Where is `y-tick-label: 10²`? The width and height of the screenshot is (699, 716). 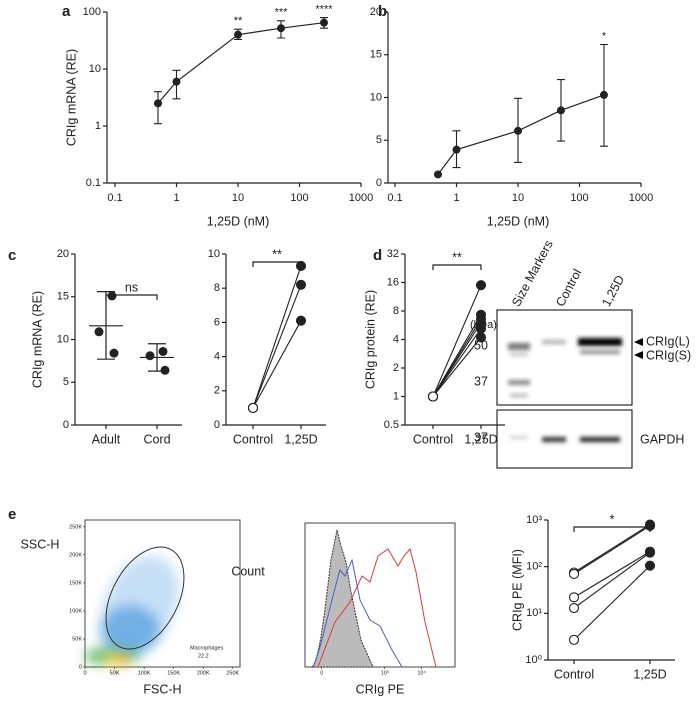
y-tick-label: 10² is located at coordinates (534, 567).